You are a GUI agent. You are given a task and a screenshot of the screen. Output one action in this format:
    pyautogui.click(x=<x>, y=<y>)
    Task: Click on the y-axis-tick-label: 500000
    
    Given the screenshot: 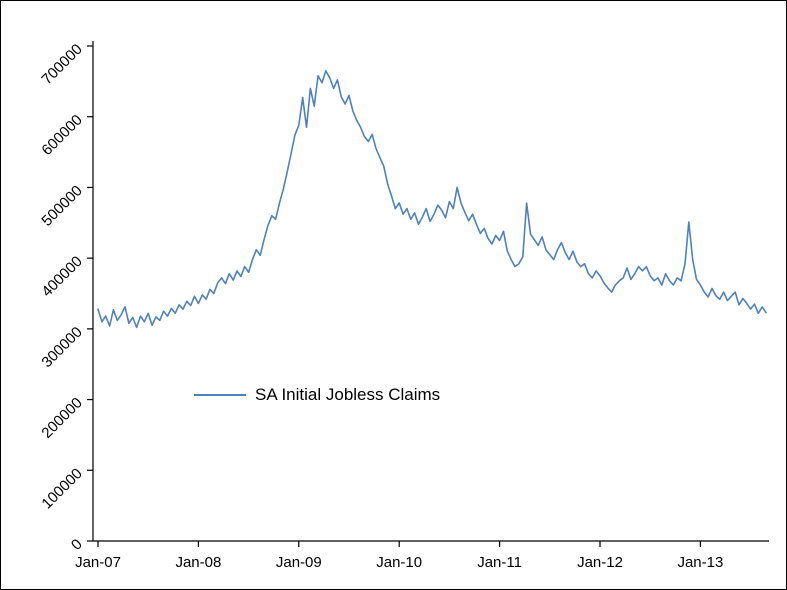 What is the action you would take?
    pyautogui.click(x=61, y=205)
    